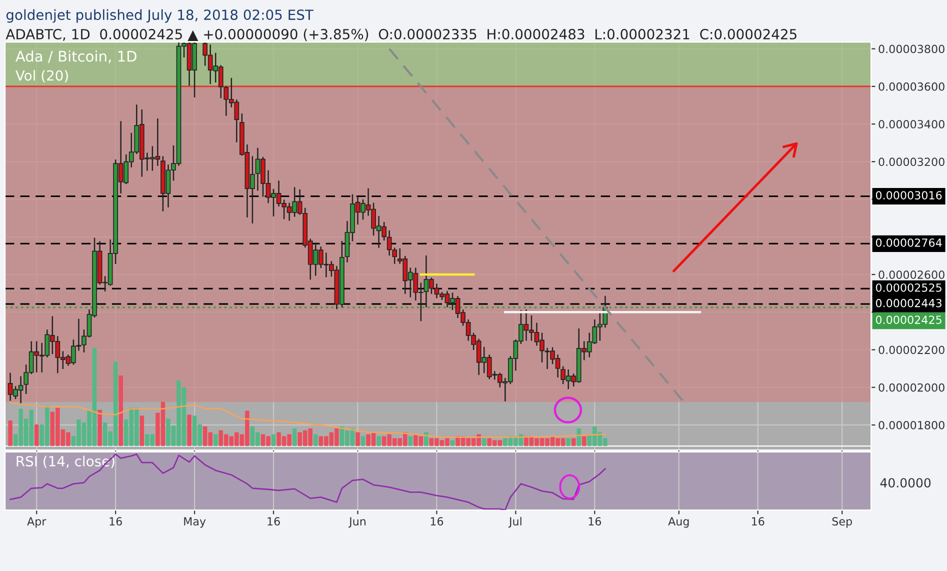  What do you see at coordinates (905, 483) in the screenshot?
I see `text: 40.0000` at bounding box center [905, 483].